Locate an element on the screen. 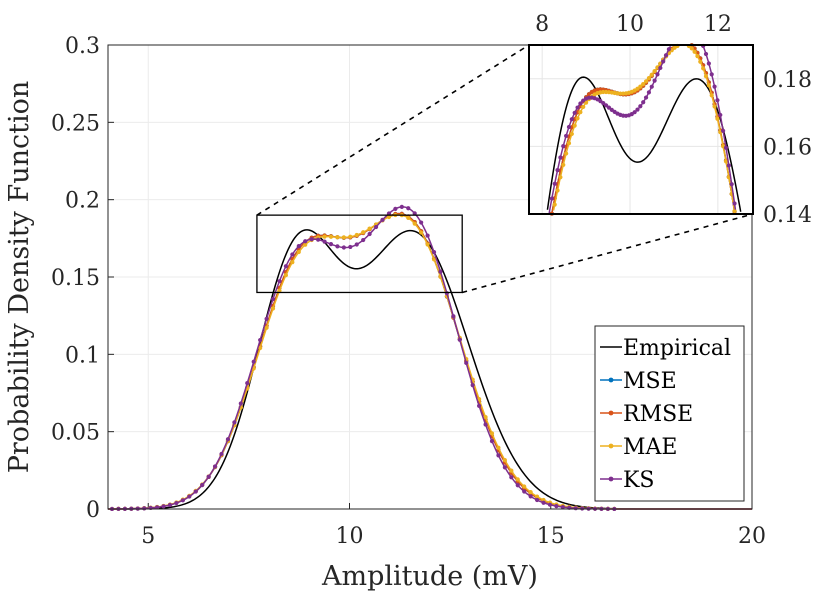  zoom-connector-bottom is located at coordinates (607, 253).